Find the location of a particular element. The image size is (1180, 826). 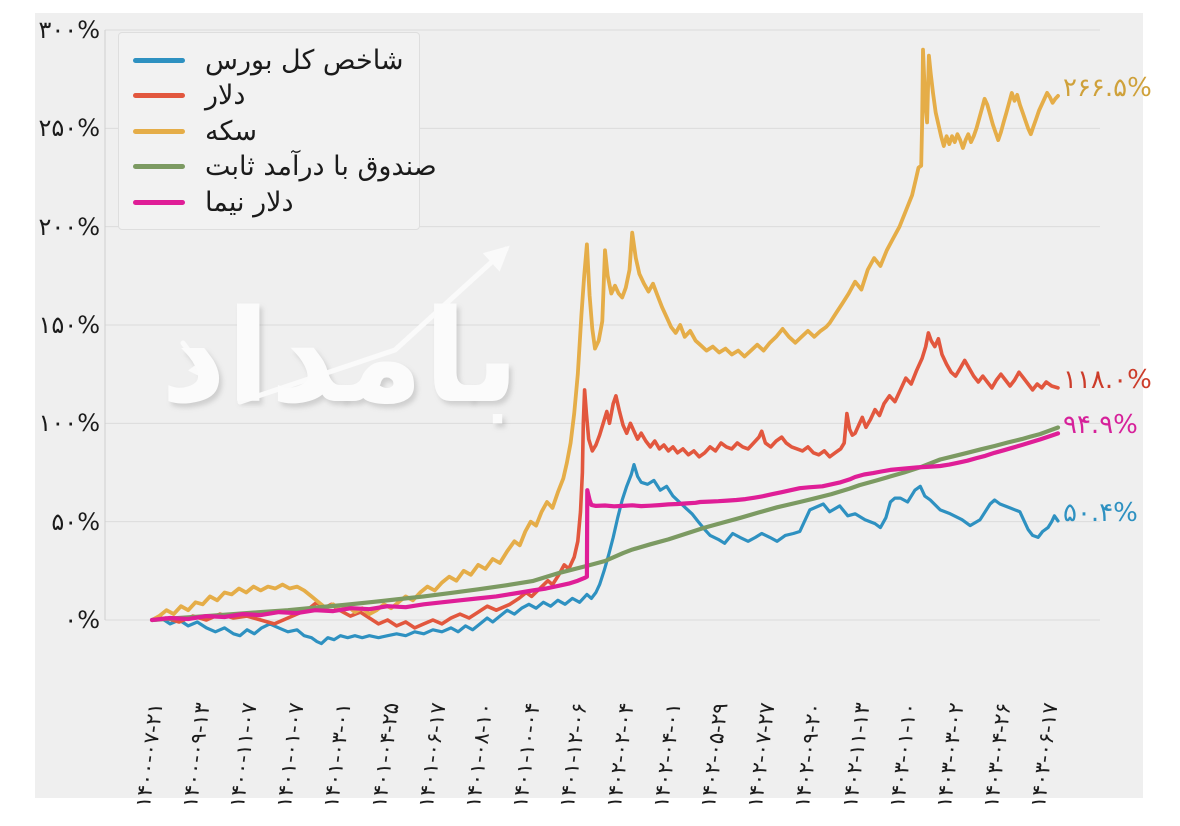

legend-item-dollar: دلار is located at coordinates (269, 96).